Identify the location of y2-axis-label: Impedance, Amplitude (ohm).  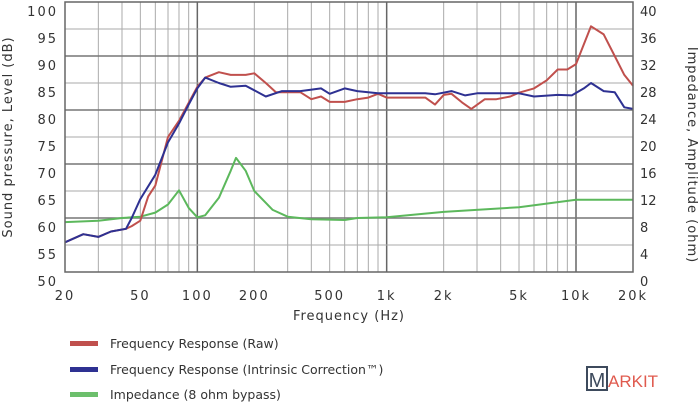
(691, 155).